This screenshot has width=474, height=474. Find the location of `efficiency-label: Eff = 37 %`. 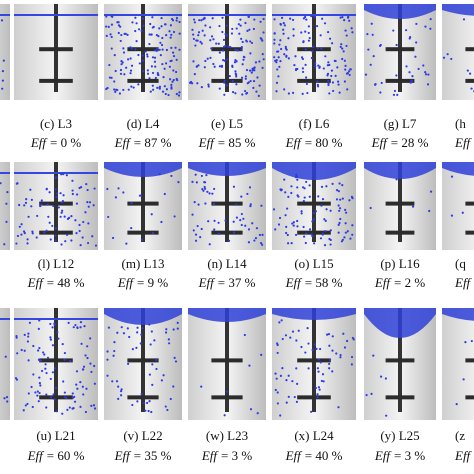

efficiency-label: Eff = 37 % is located at coordinates (227, 282).